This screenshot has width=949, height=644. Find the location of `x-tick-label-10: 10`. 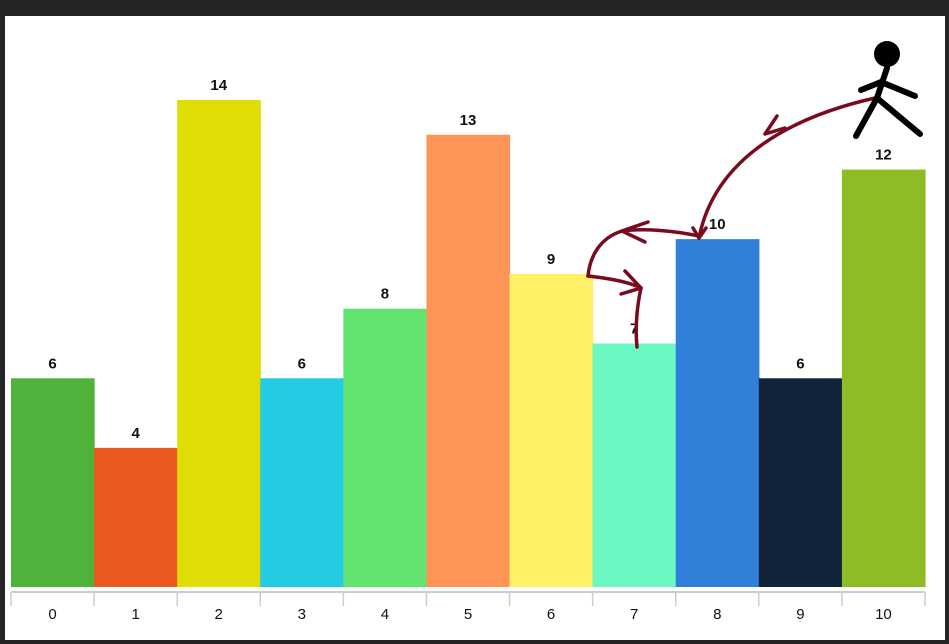

x-tick-label-10: 10 is located at coordinates (883, 614).